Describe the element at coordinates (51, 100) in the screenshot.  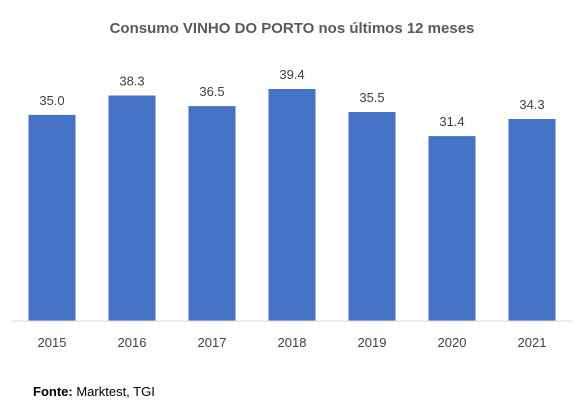
I see `data-label-2015: 35.0` at that location.